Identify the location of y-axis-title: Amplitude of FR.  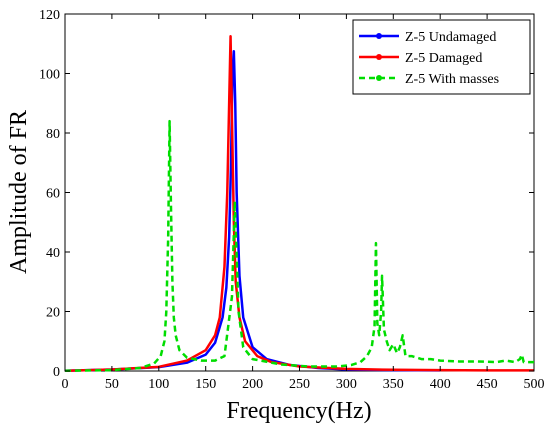
(19, 192).